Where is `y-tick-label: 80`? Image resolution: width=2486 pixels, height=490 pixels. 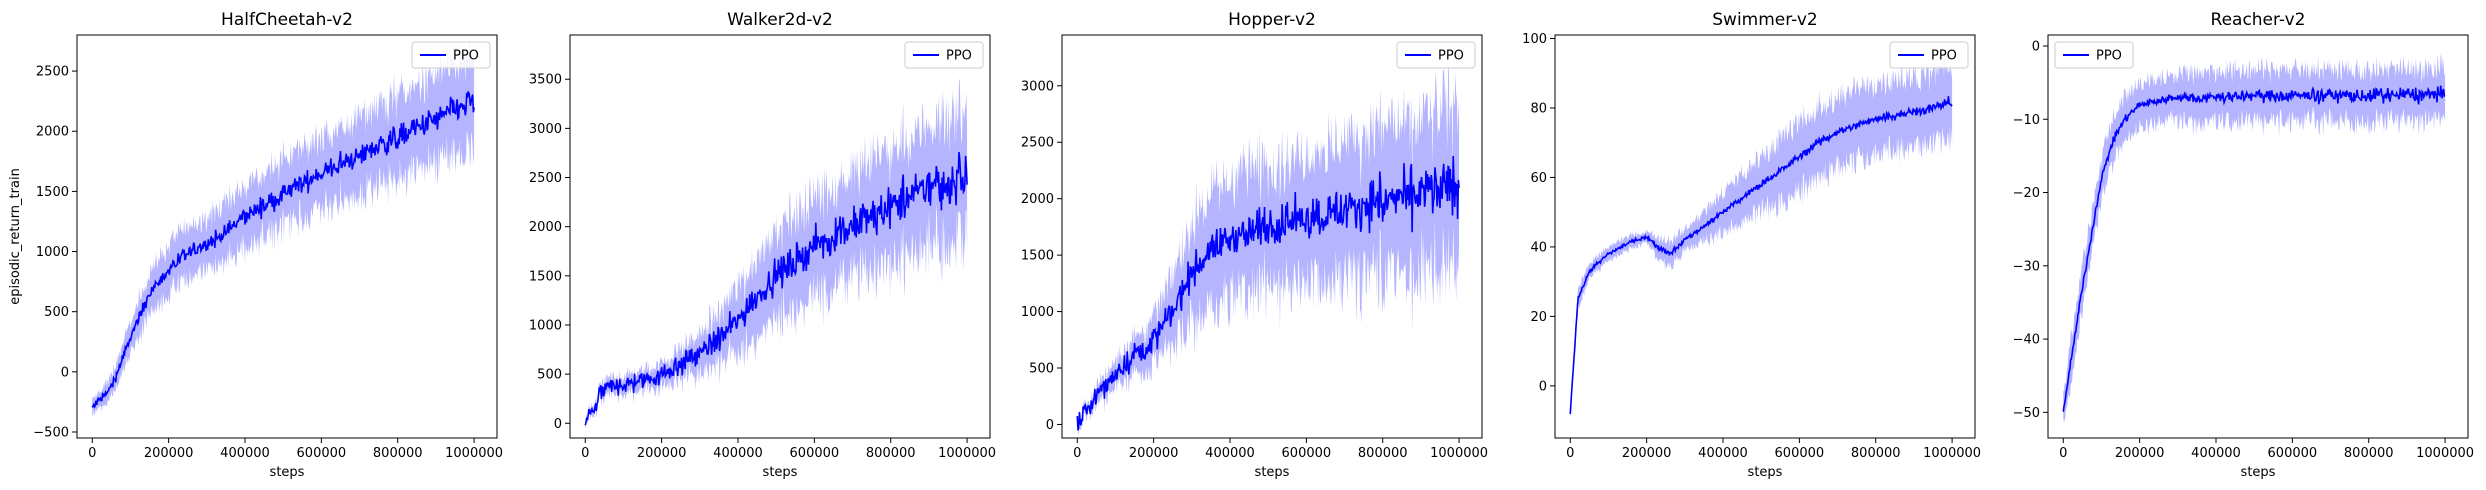 y-tick-label: 80 is located at coordinates (1538, 108).